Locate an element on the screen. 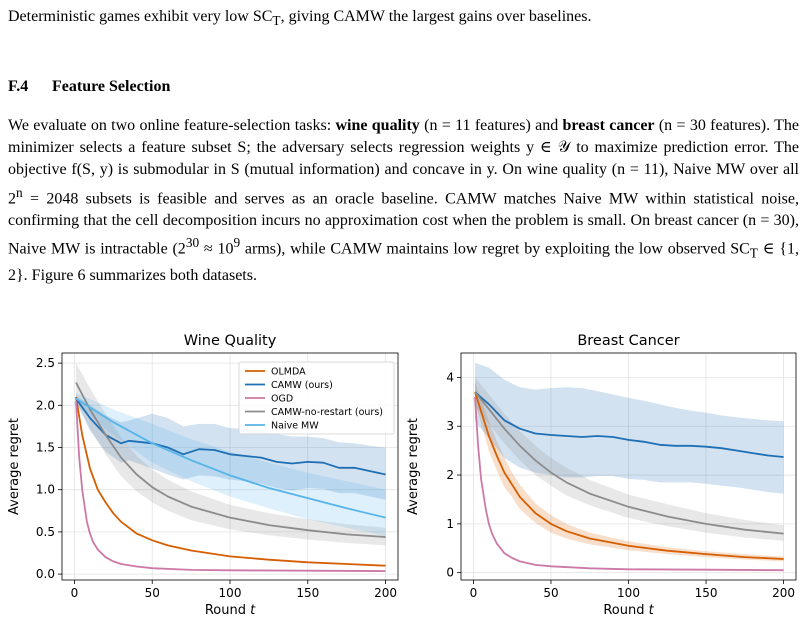 This screenshot has height=631, width=807. legend-box is located at coordinates (316, 398).